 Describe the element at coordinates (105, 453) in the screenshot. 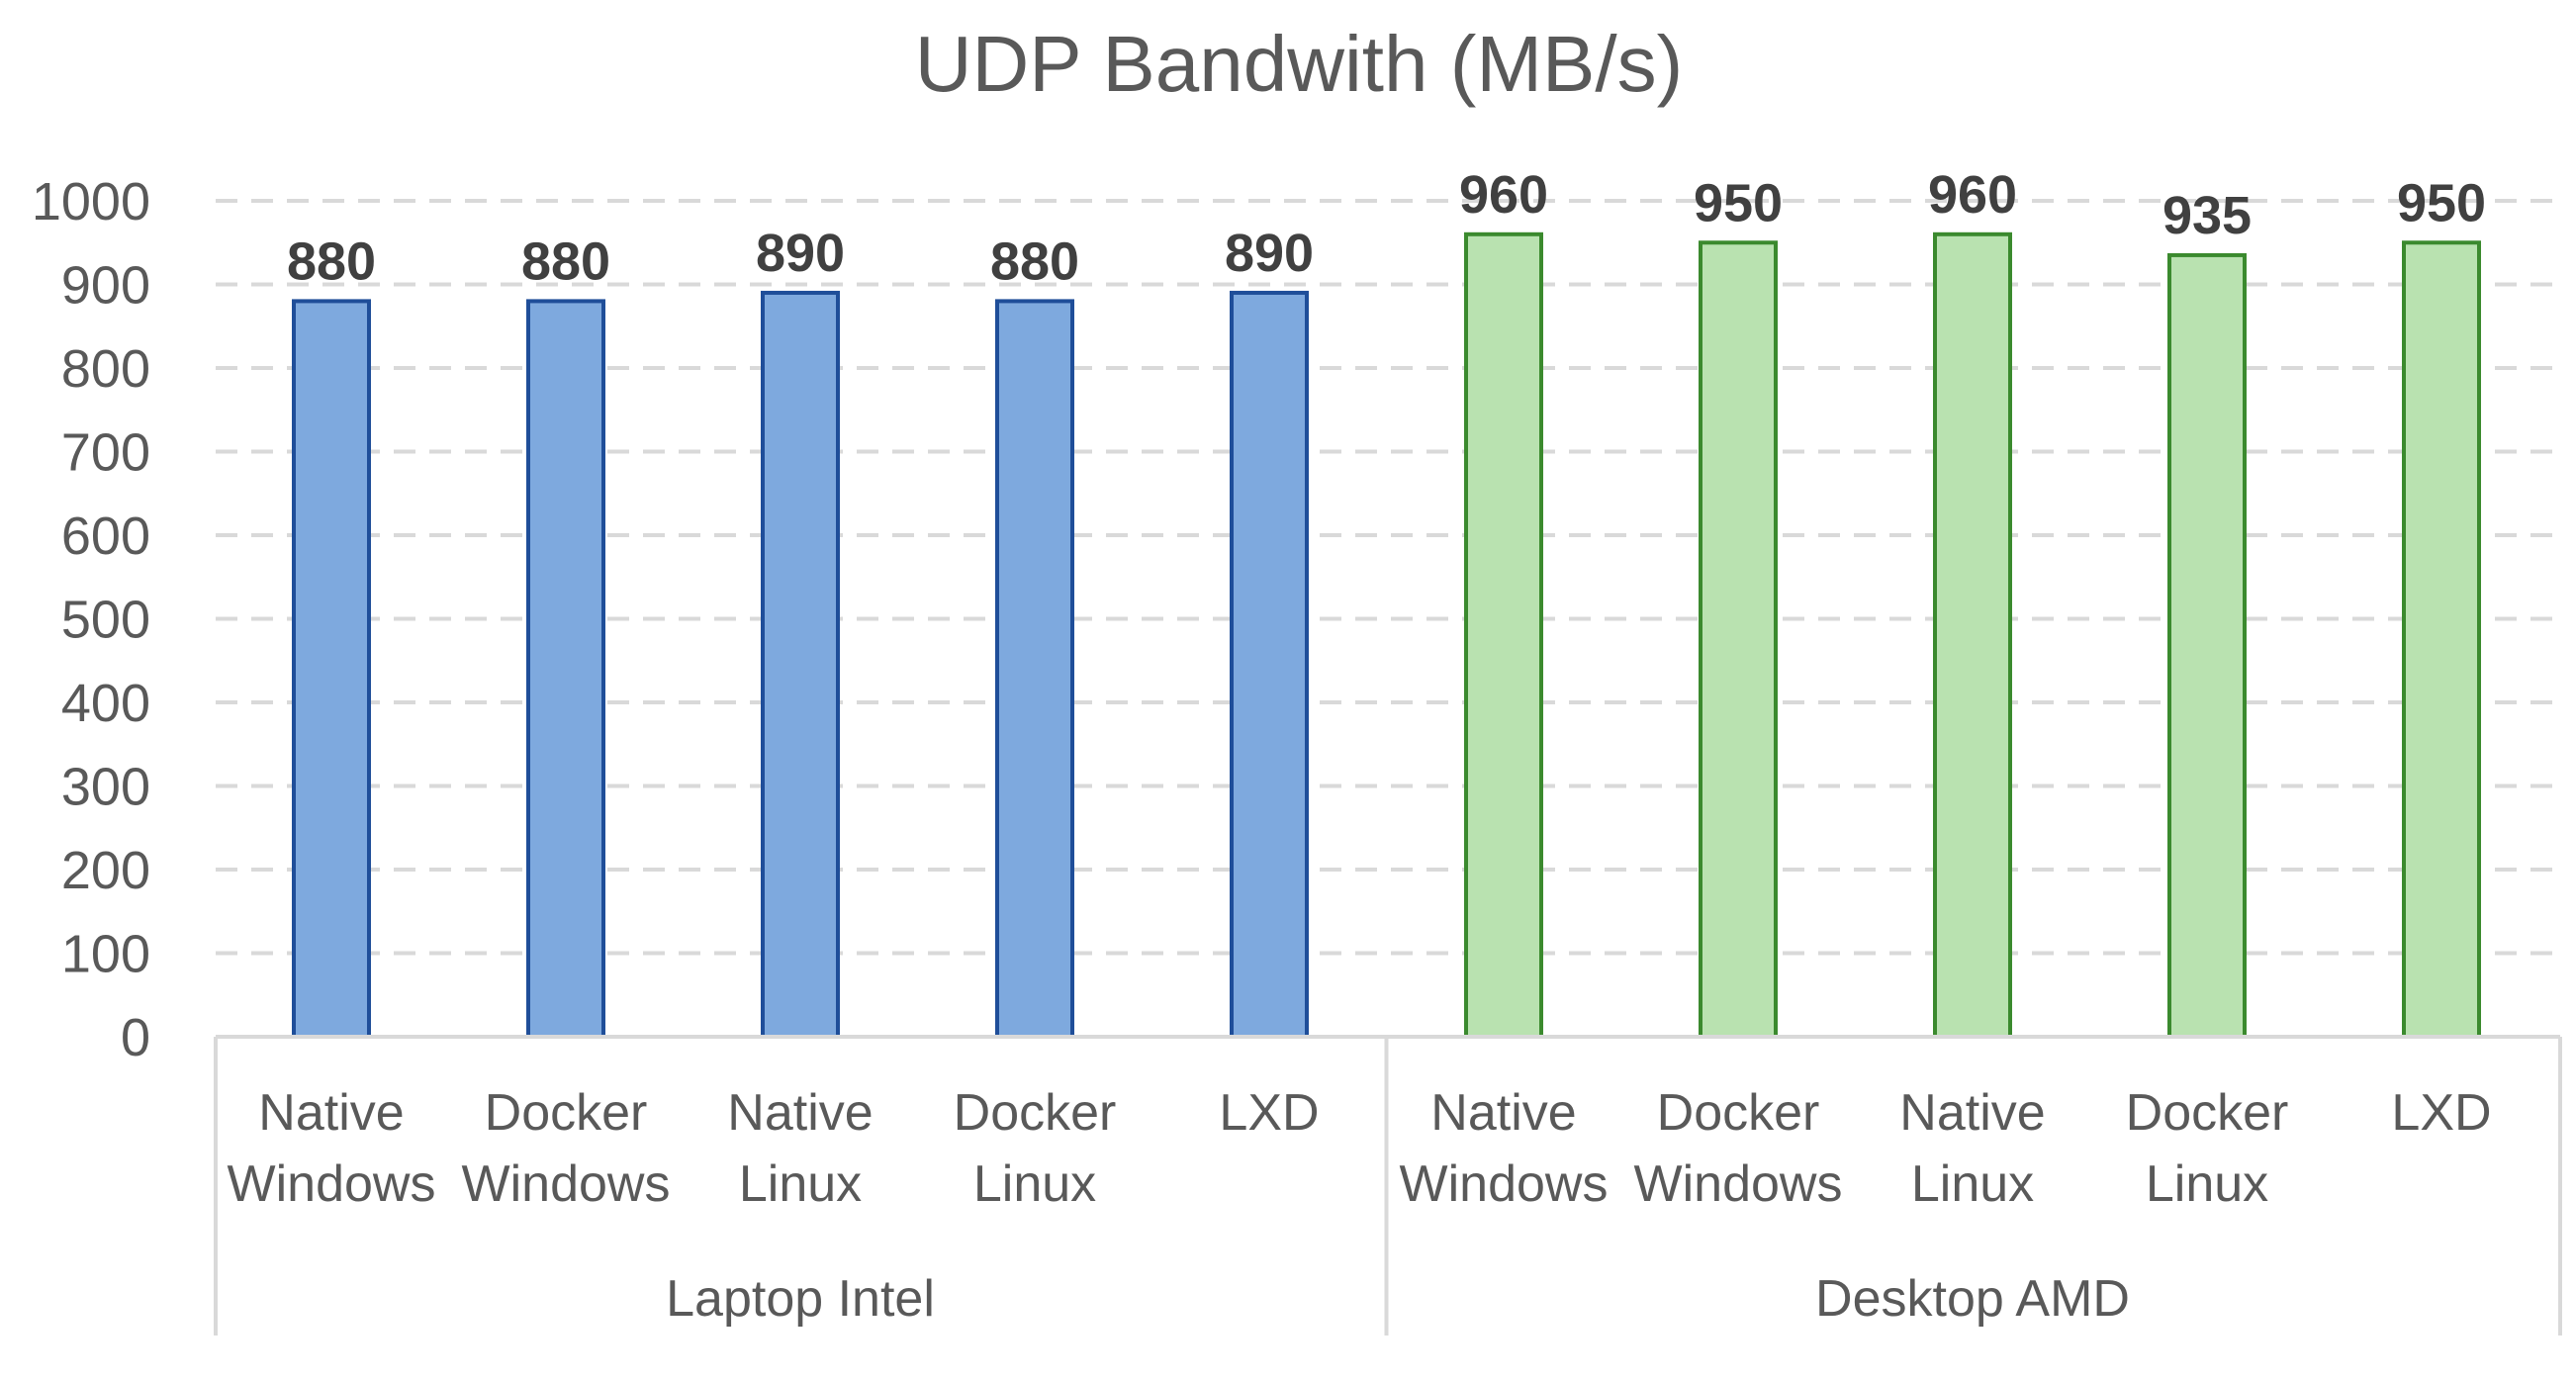

I see `y-tick-label: 700` at that location.